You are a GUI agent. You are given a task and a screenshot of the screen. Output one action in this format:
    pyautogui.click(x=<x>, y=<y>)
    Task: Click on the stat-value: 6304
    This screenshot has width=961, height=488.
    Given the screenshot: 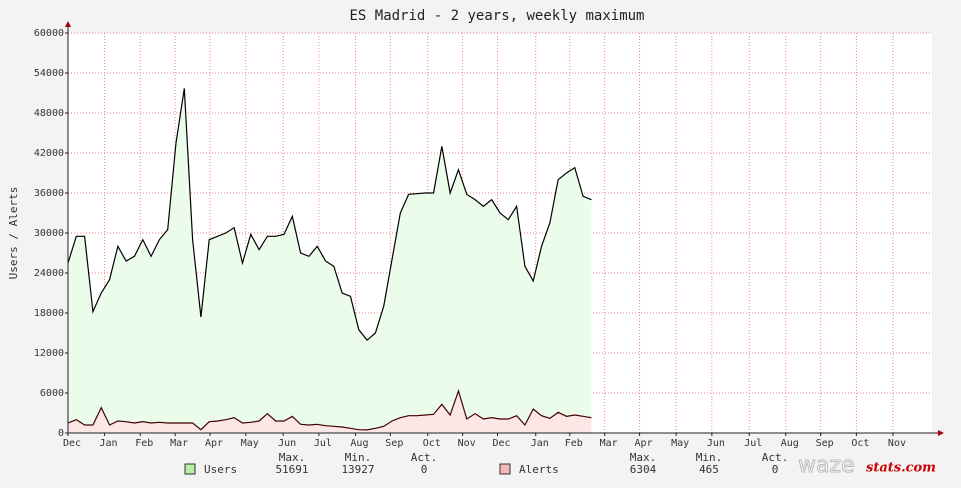 What is the action you would take?
    pyautogui.click(x=643, y=469)
    